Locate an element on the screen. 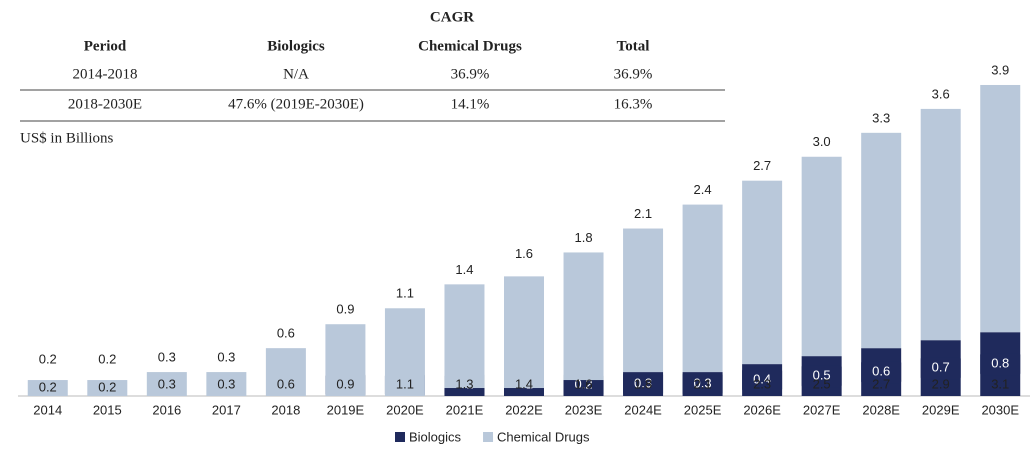 The width and height of the screenshot is (1031, 450). bar-label: 0.8 is located at coordinates (1000, 363).